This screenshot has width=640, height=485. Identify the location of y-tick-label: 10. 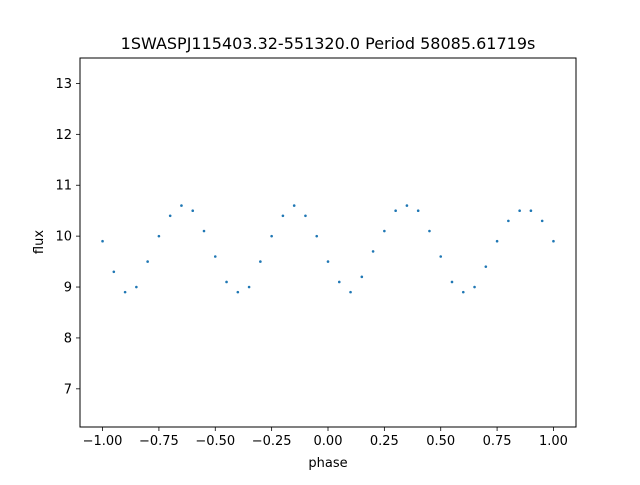
(63, 237).